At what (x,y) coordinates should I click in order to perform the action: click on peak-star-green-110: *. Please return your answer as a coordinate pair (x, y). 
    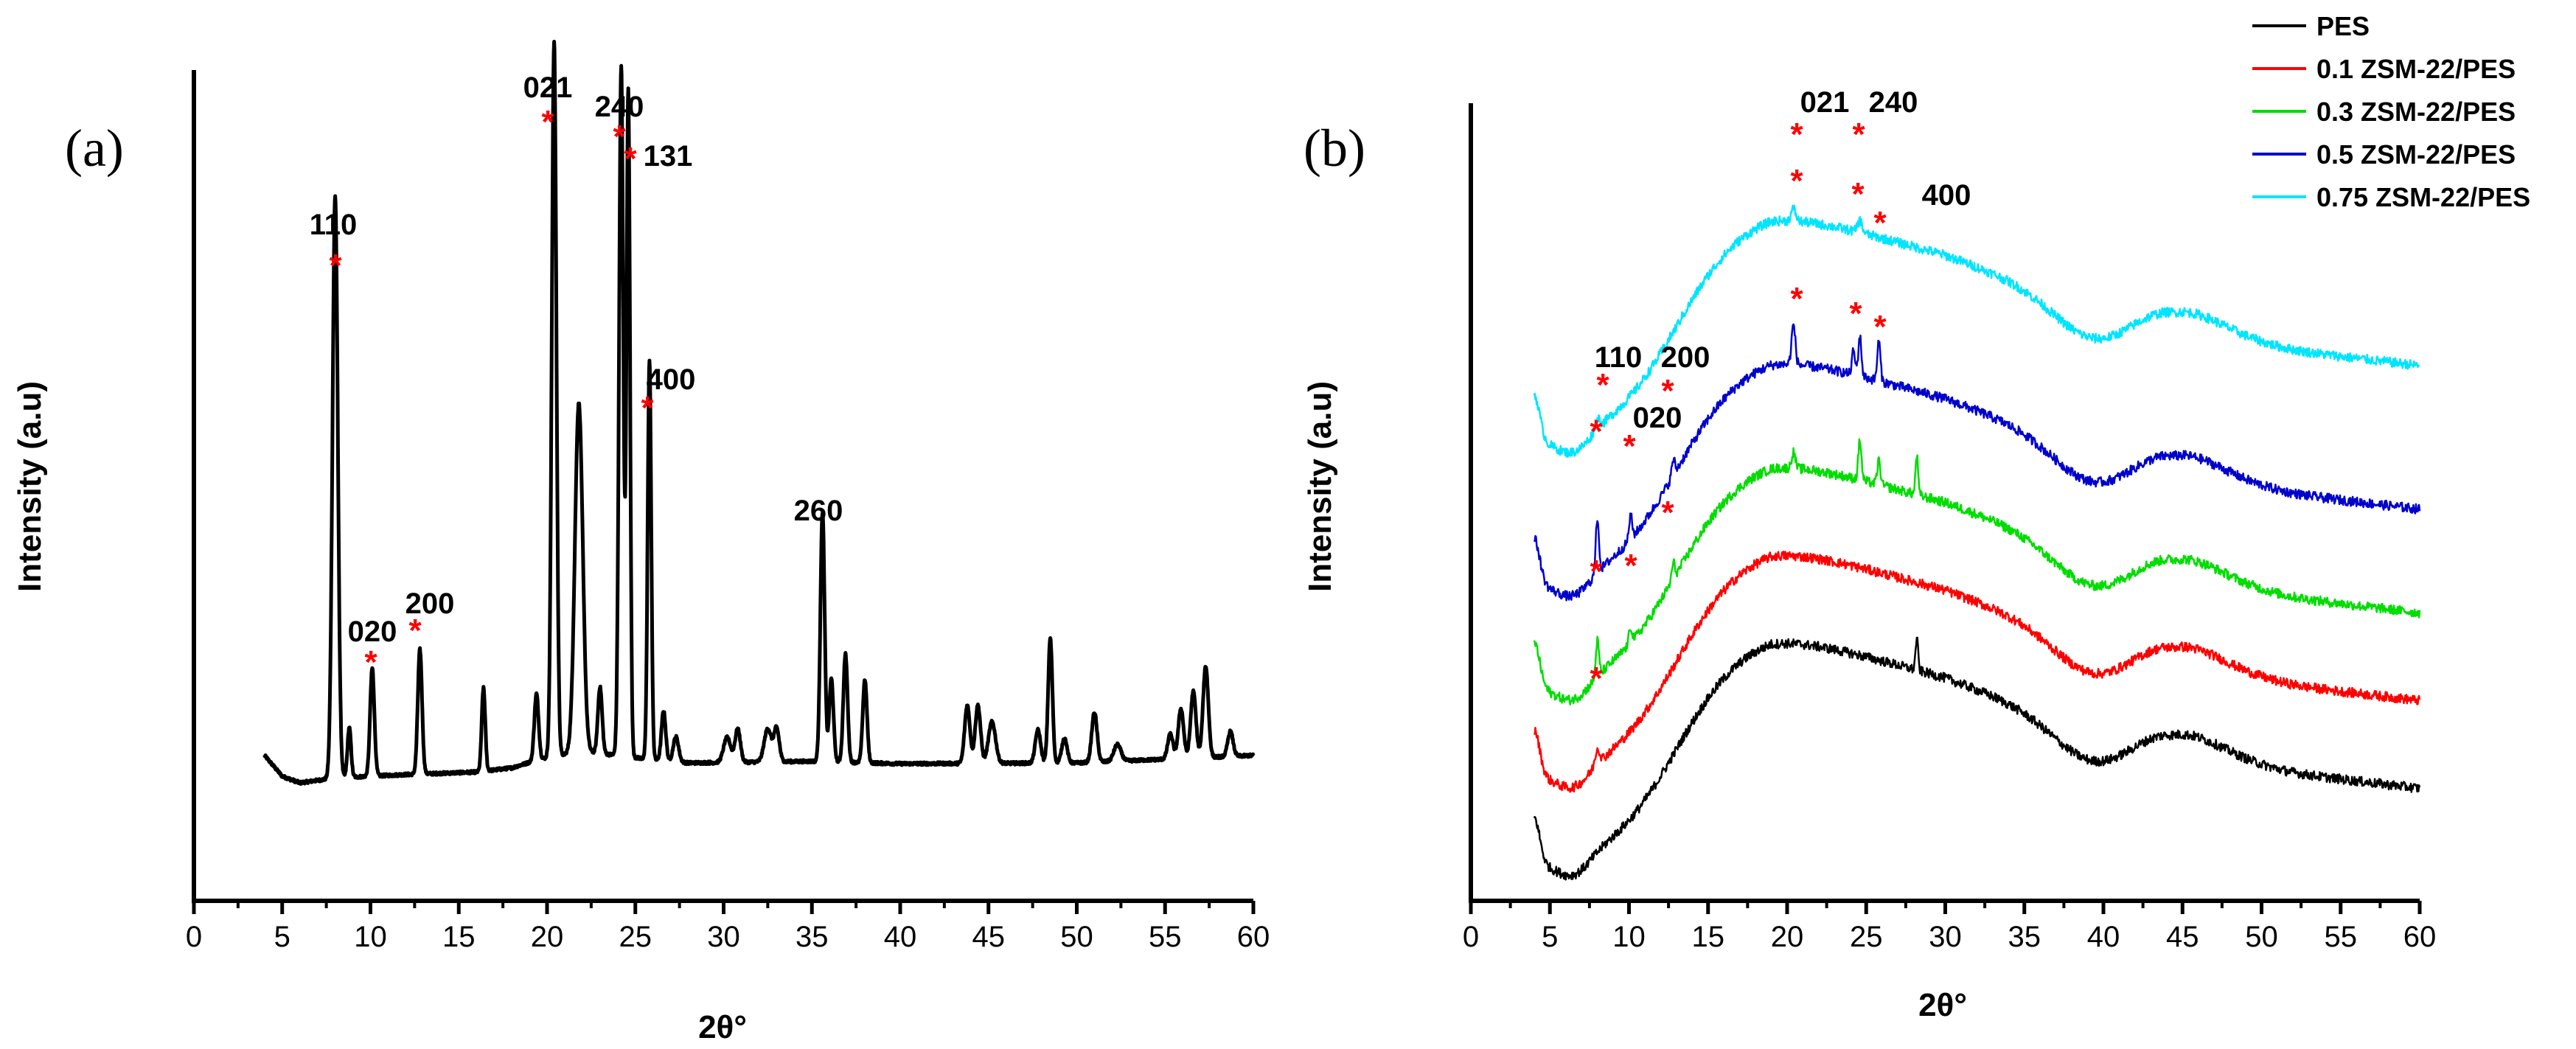
    Looking at the image, I should click on (1597, 572).